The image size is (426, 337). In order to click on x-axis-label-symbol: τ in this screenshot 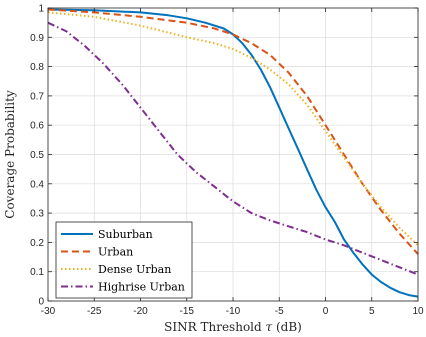, I will do `click(269, 327)`.